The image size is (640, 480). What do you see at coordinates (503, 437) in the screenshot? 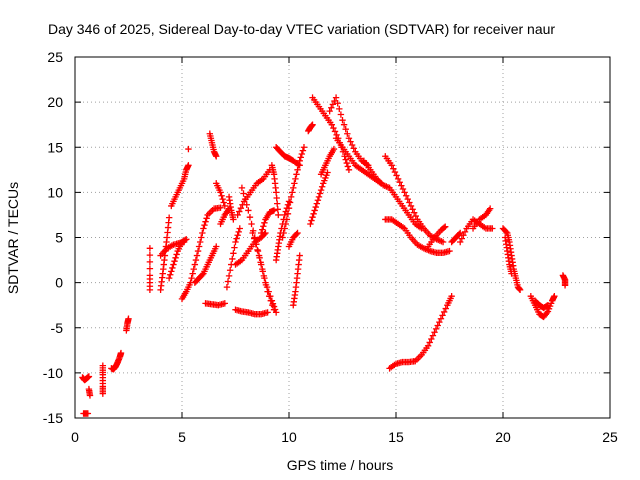
I see `x-tick-label: 20` at bounding box center [503, 437].